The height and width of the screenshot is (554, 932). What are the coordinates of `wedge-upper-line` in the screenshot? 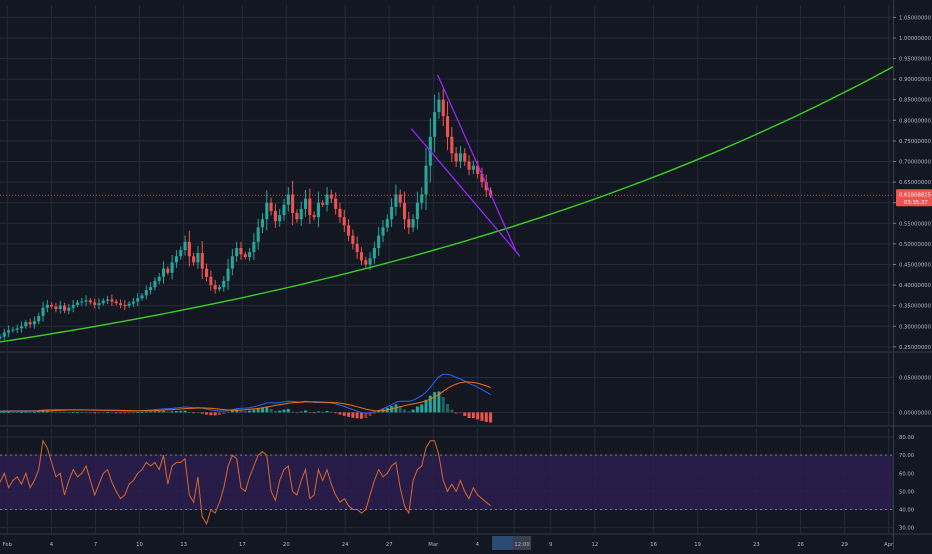 It's located at (477, 162).